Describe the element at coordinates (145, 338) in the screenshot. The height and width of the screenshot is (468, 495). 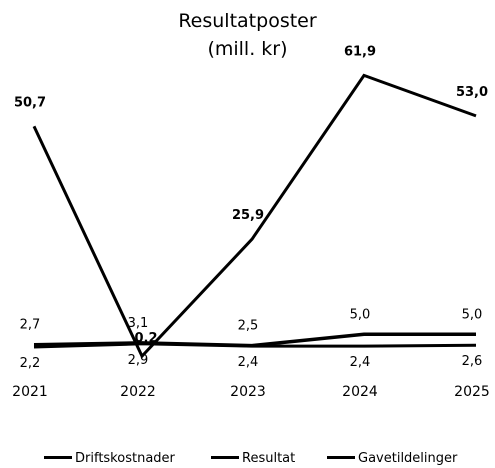
I see `data-label-driftskostnader-2022: 0,2` at that location.